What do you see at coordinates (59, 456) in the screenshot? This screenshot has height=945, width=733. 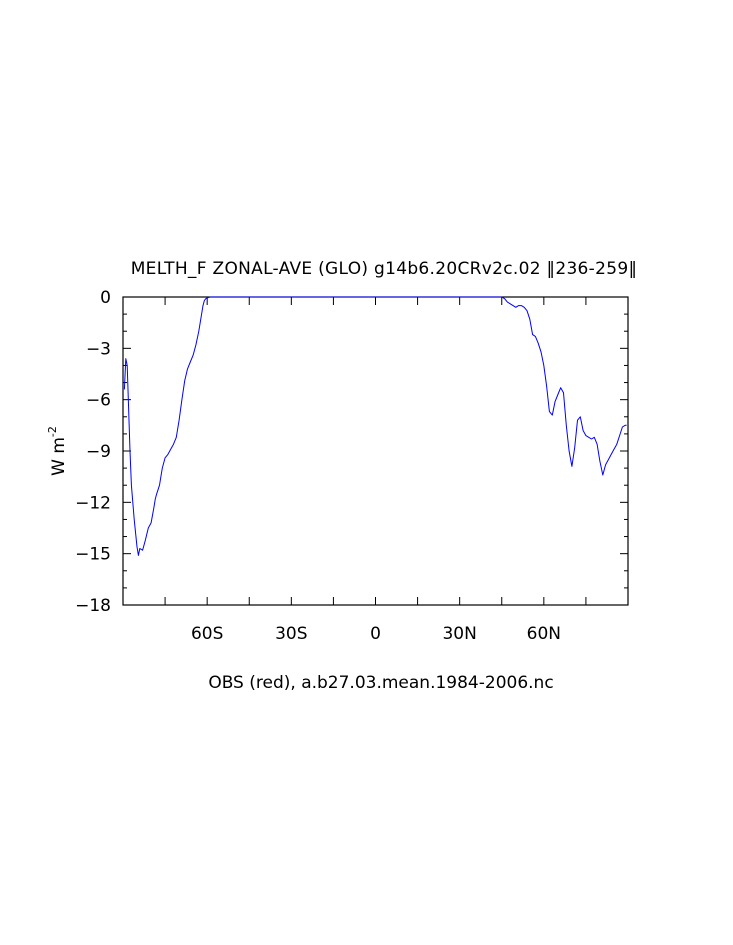 I see `y-axis-label-base: W m` at bounding box center [59, 456].